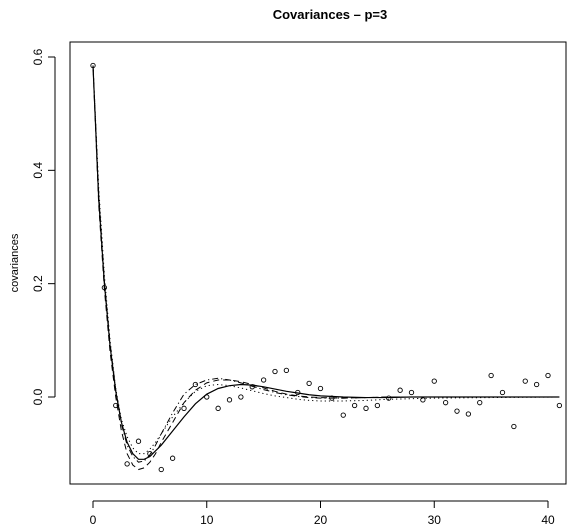 The image size is (567, 529). Describe the element at coordinates (93, 520) in the screenshot. I see `x-tick-label: 0` at that location.